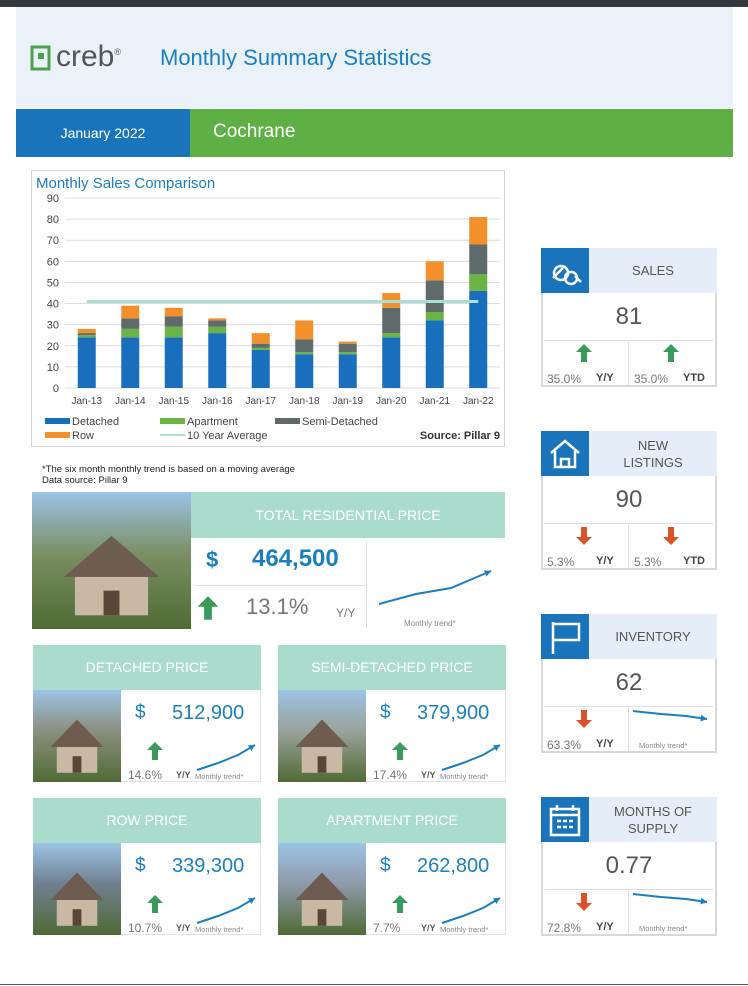  Describe the element at coordinates (374, 3) in the screenshot. I see `top-bar` at that location.